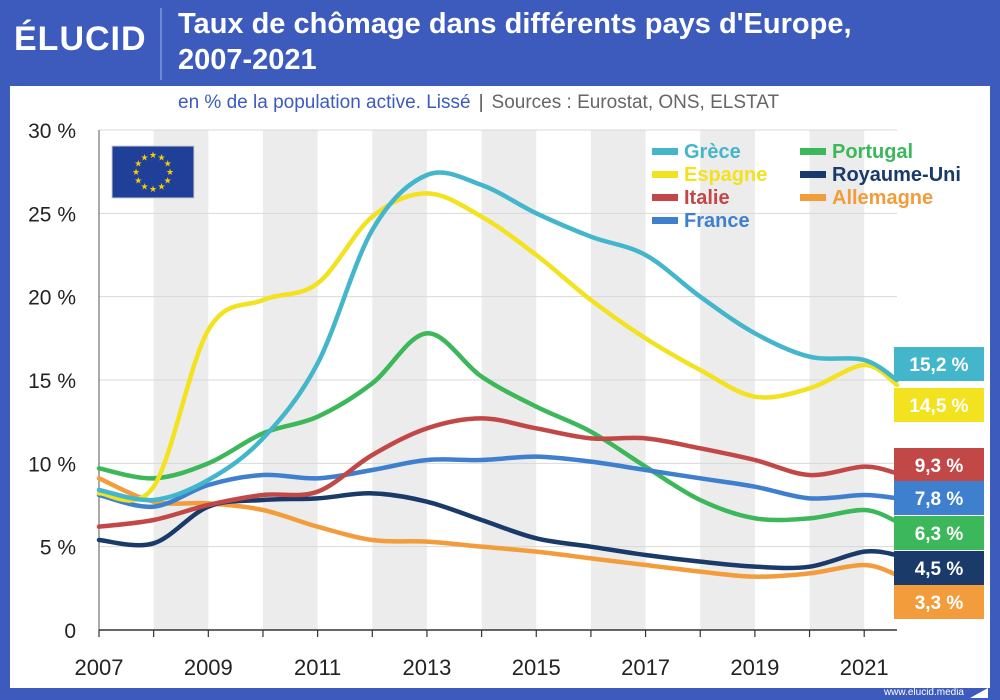  What do you see at coordinates (645, 667) in the screenshot?
I see `x-tick-label: 2017` at bounding box center [645, 667].